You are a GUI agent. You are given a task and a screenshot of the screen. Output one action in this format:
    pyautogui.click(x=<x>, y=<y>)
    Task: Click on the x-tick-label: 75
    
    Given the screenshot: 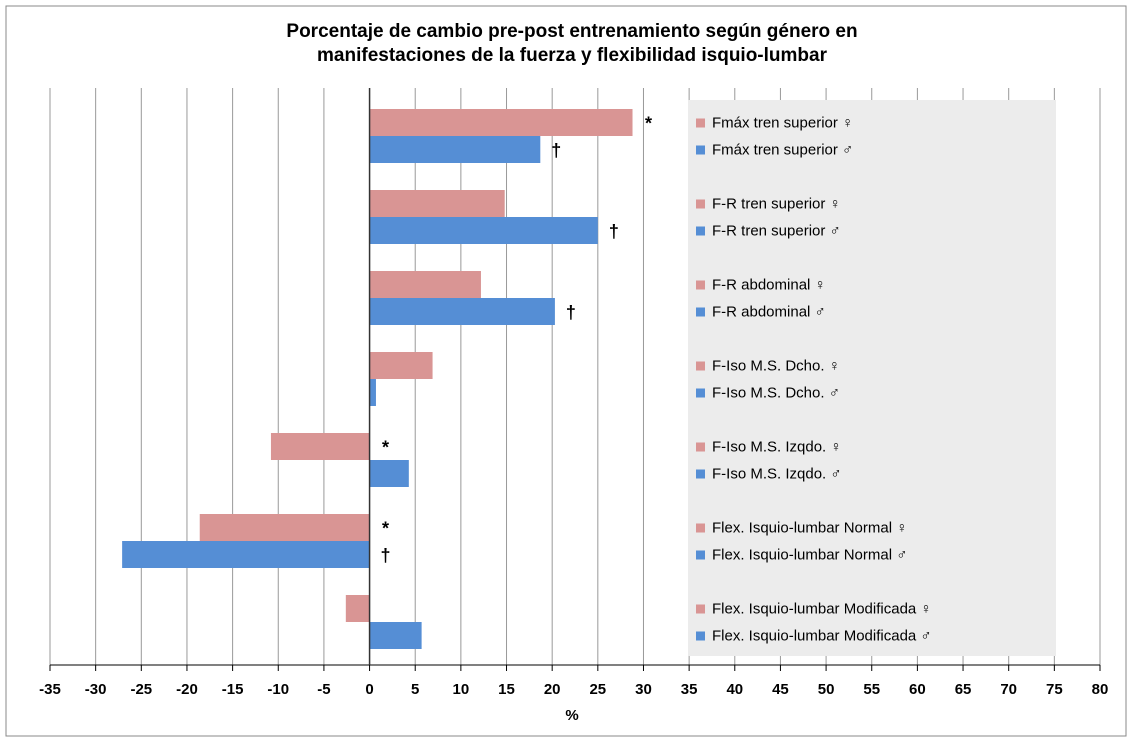 What is the action you would take?
    pyautogui.click(x=1054, y=689)
    